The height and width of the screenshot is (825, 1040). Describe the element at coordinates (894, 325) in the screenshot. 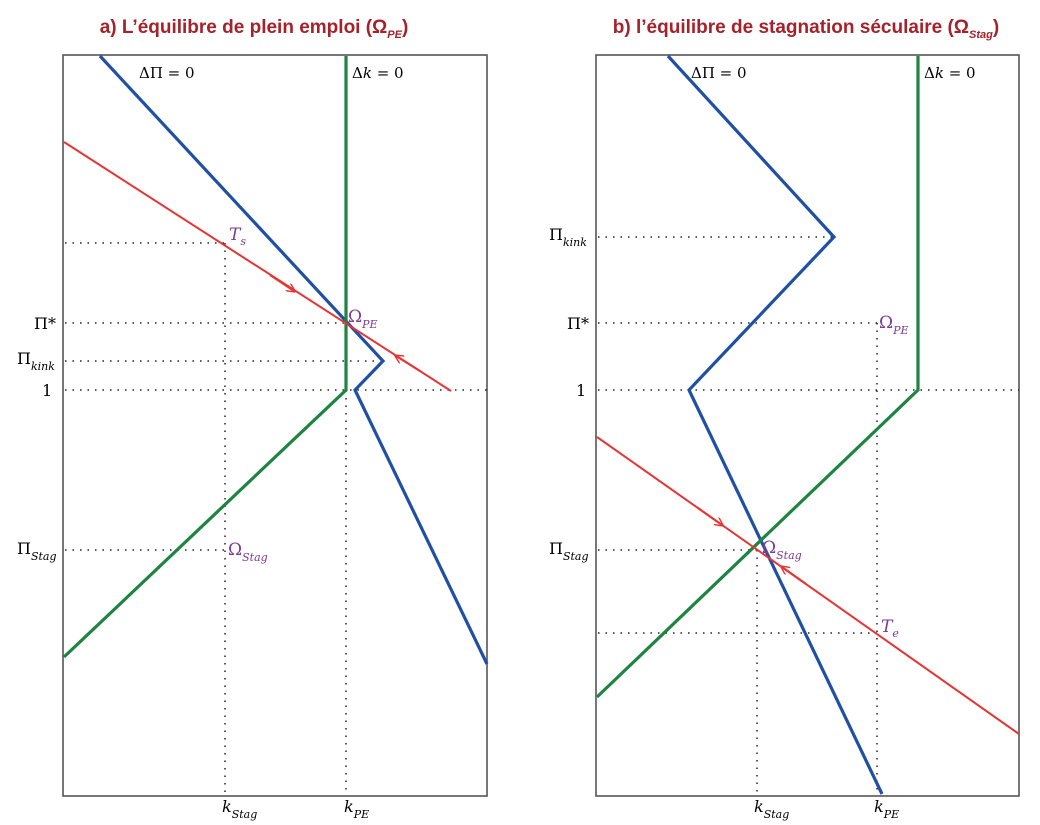

I see `panel-b-omega-pe-label: ΩPE` at that location.